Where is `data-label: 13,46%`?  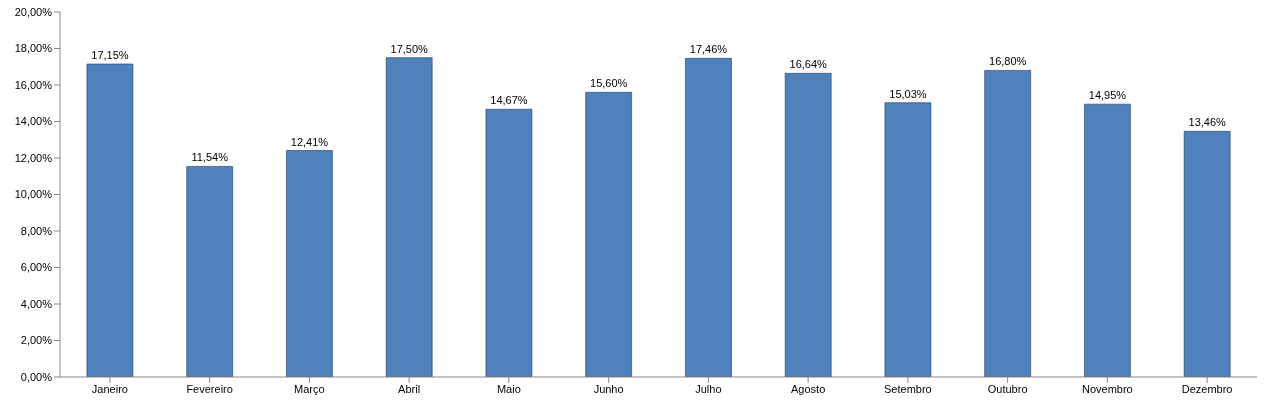
data-label: 13,46% is located at coordinates (1207, 122).